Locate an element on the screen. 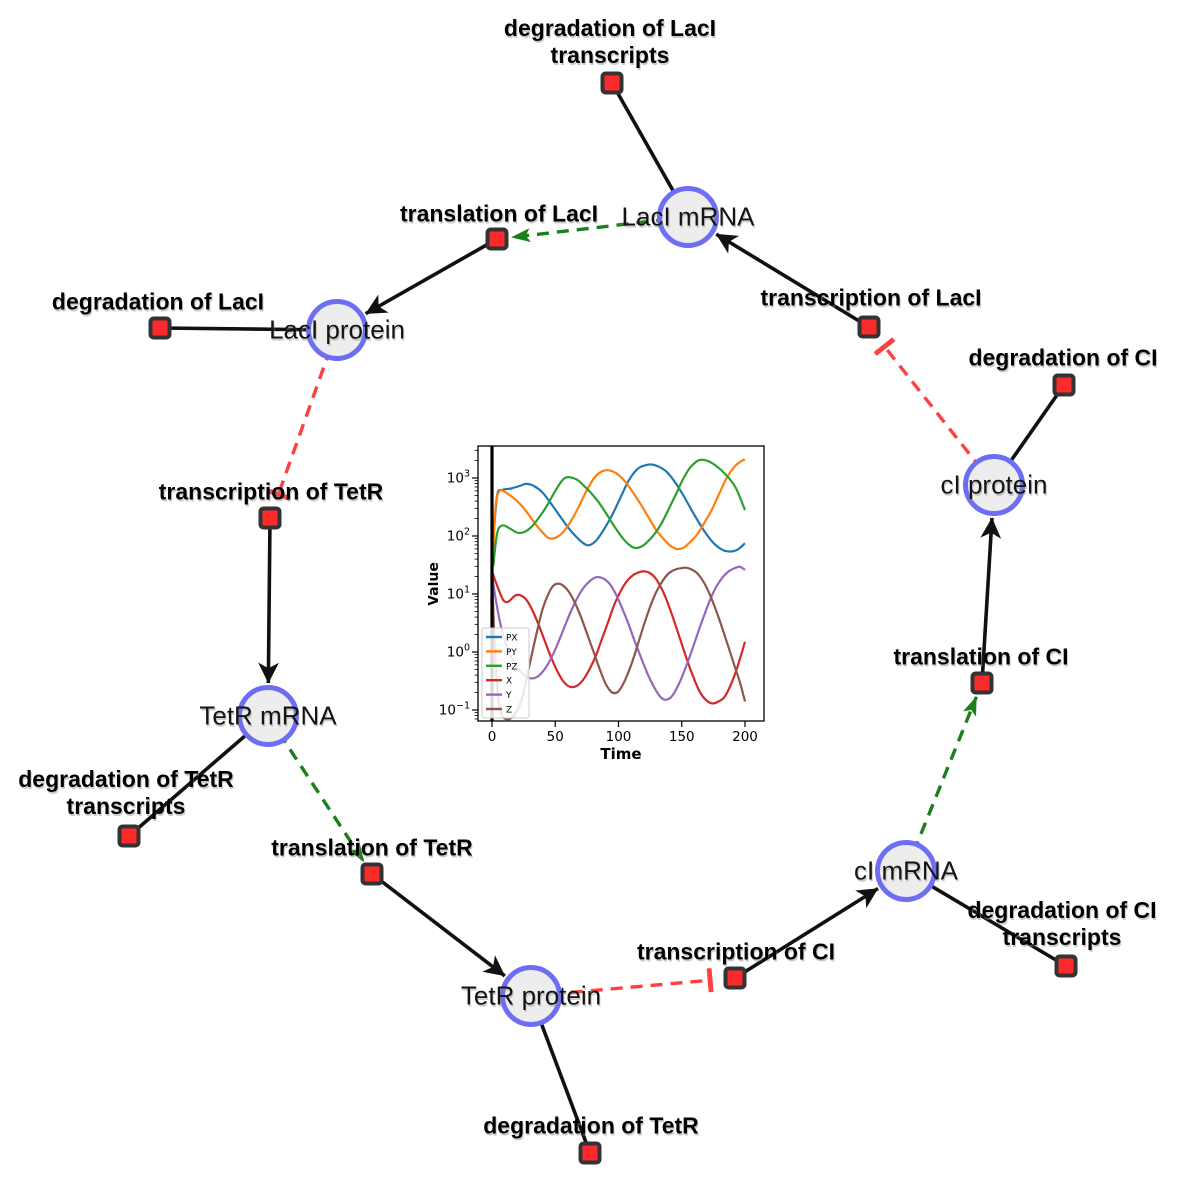 The width and height of the screenshot is (1189, 1200). reaction-label-deg-laci: degradation of LacI is located at coordinates (158, 301).